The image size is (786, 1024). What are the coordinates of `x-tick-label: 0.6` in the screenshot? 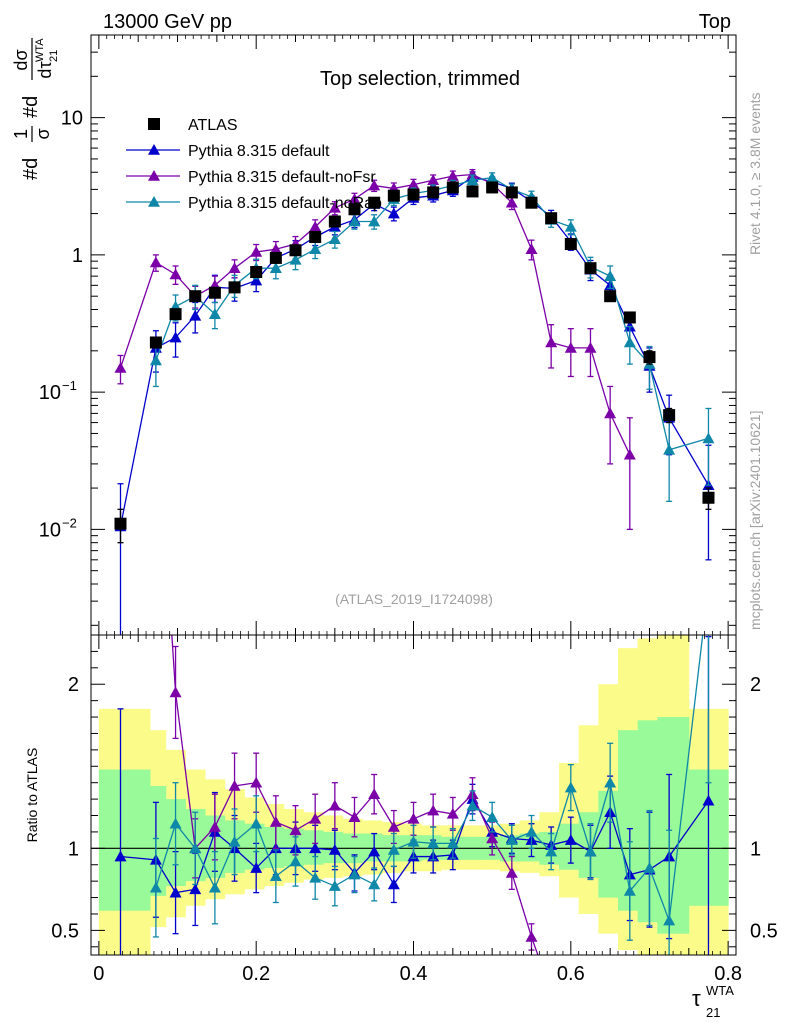 It's located at (571, 974).